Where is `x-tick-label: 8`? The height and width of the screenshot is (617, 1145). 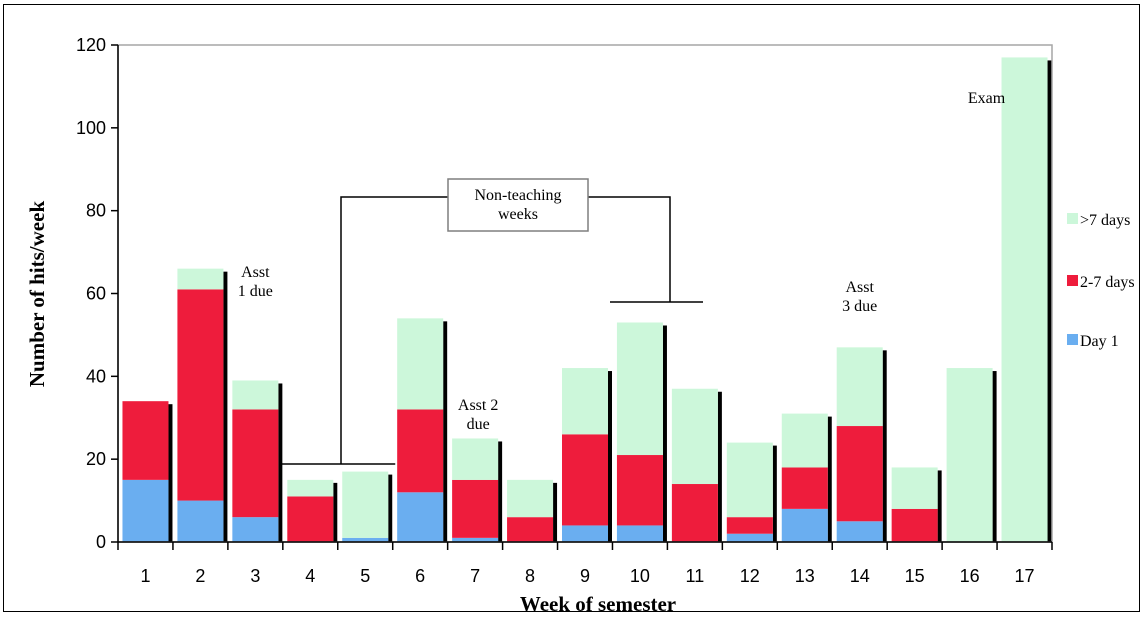 x-tick-label: 8 is located at coordinates (530, 576).